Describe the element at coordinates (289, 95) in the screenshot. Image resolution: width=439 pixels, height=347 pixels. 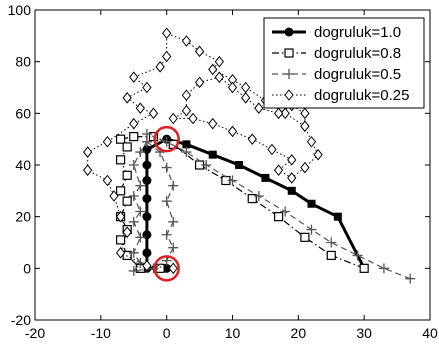
I see `legend-swatch-marker` at that location.